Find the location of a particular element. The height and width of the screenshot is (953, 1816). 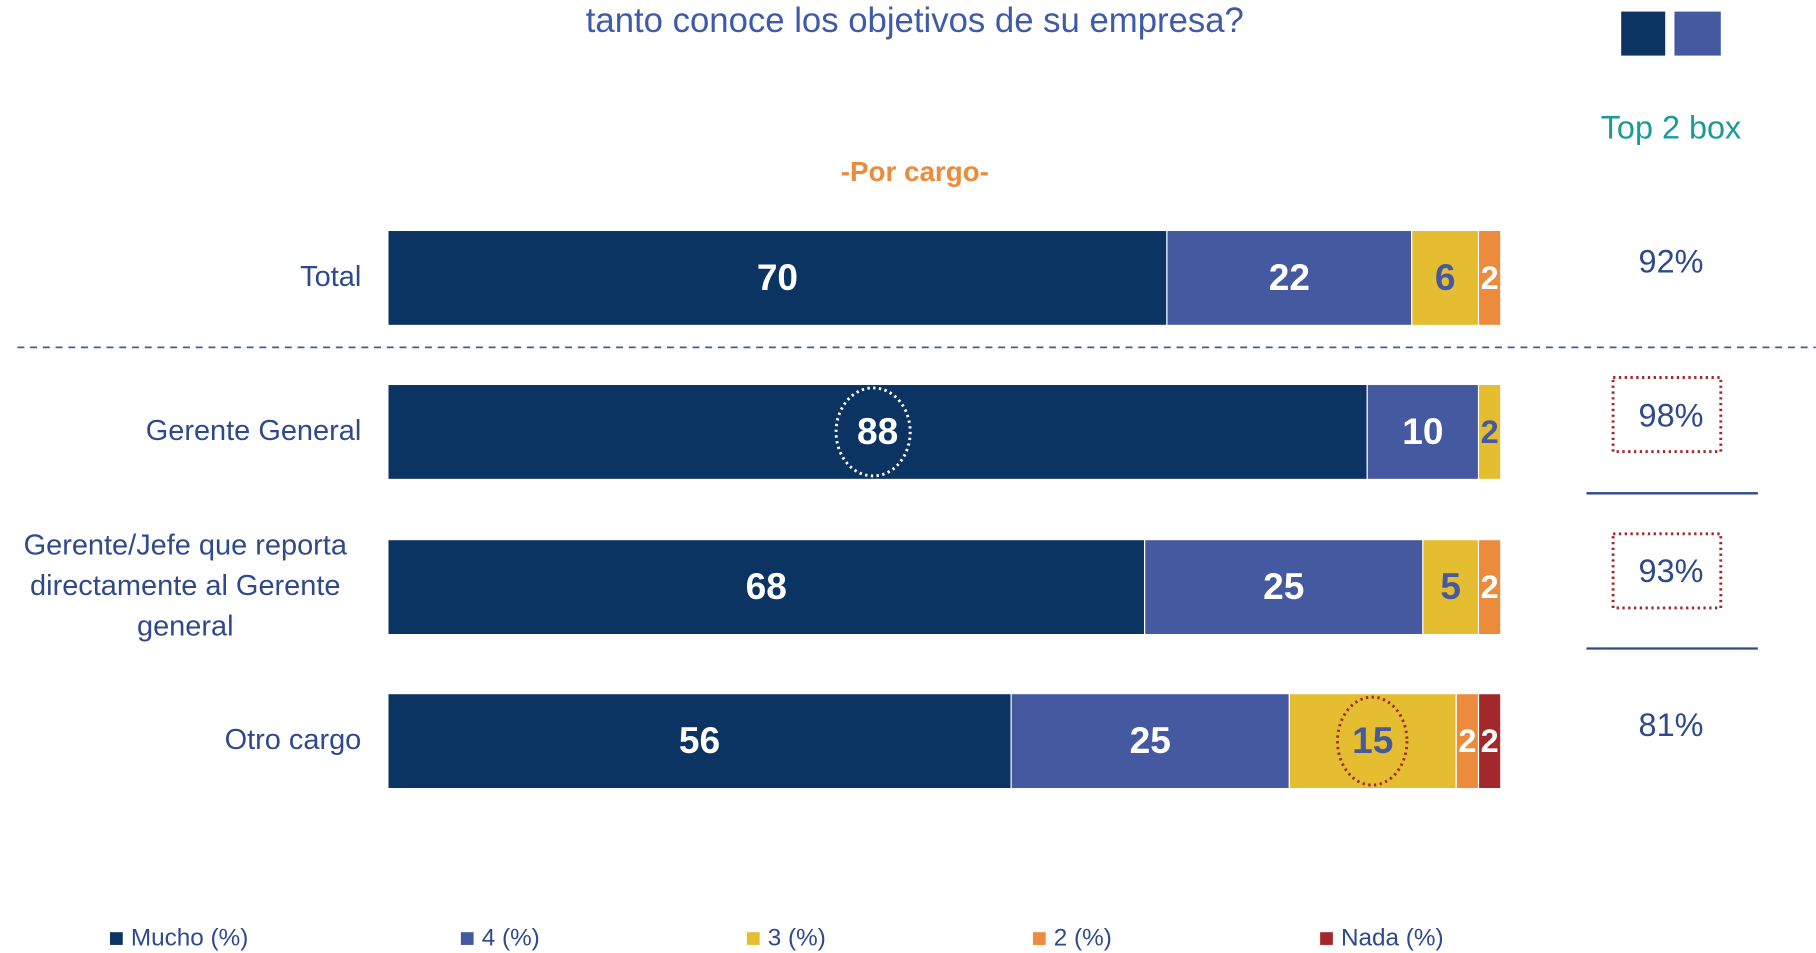

data-label: 88 is located at coordinates (877, 431).